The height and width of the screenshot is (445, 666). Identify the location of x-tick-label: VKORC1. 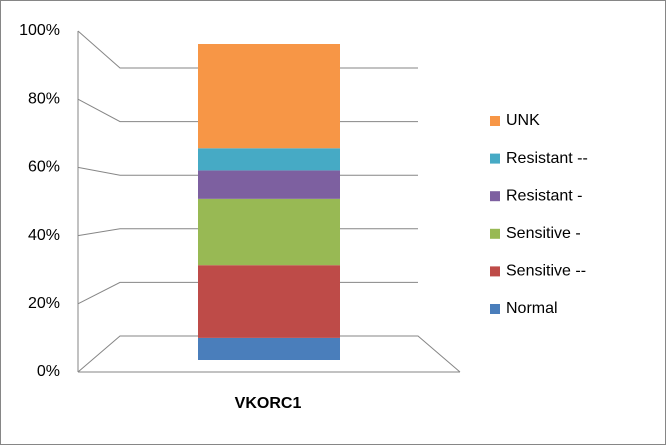
(268, 403).